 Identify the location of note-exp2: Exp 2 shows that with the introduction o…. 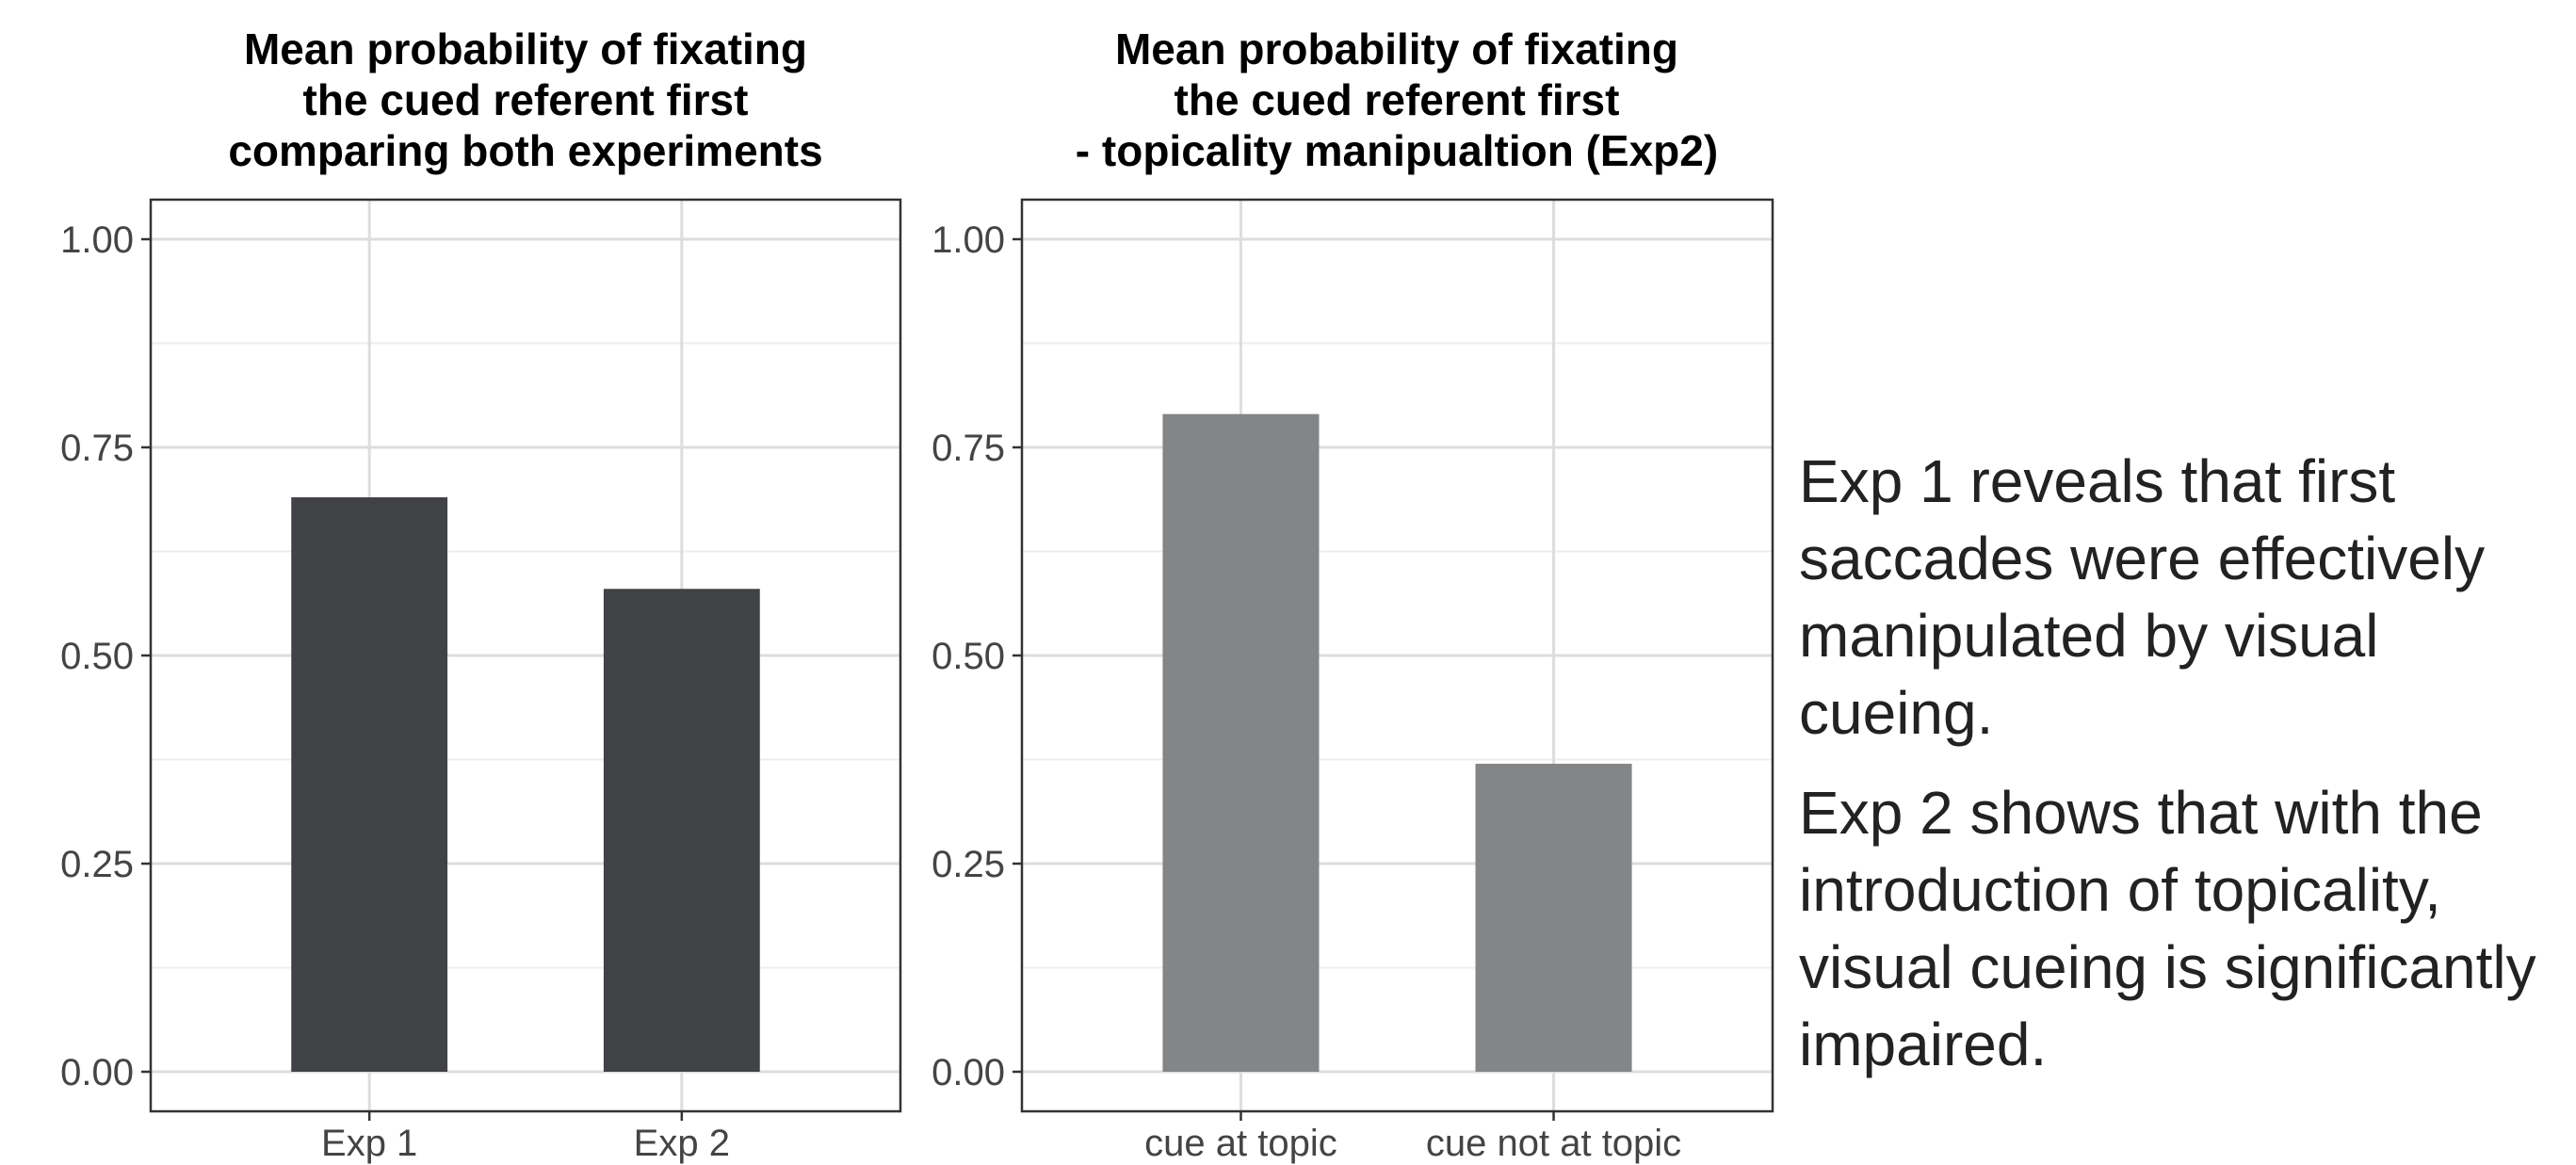
(2167, 929).